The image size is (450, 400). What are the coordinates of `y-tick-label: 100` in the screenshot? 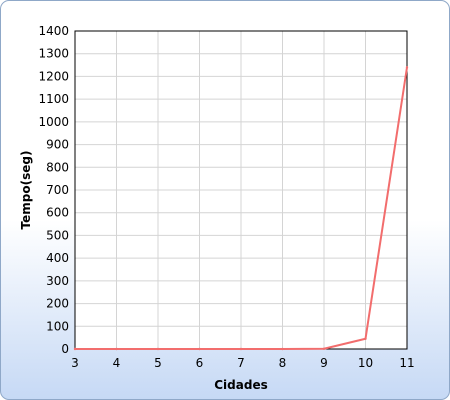 It's located at (57, 326).